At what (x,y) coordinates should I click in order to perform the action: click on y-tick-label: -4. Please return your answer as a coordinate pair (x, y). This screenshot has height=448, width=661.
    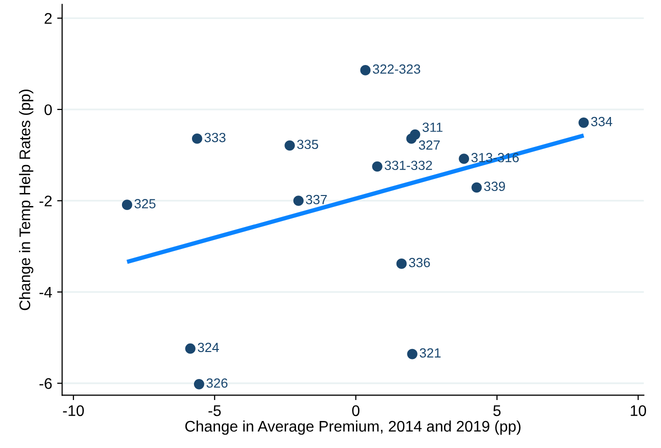
    Looking at the image, I should click on (46, 292).